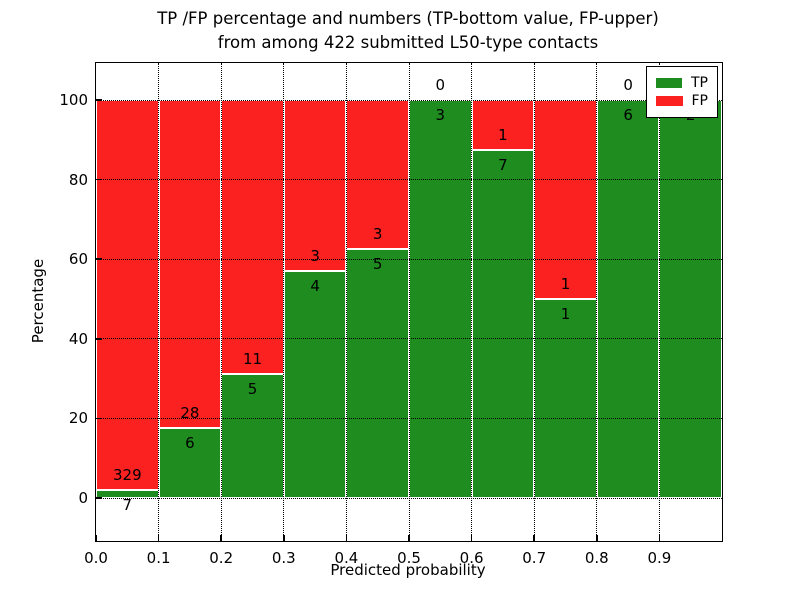 This screenshot has width=800, height=600. I want to click on tp-count-label: 1, so click(565, 314).